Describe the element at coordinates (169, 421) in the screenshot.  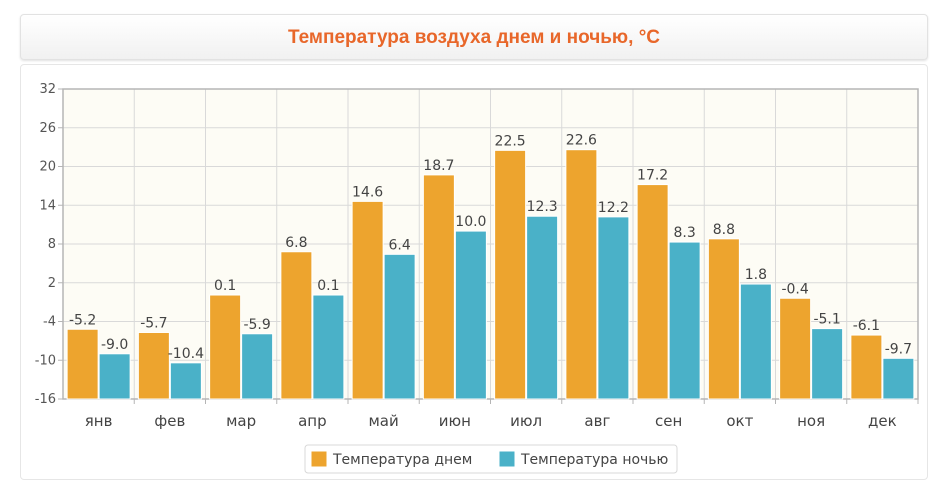
I see `x-tick-label: фев` at that location.